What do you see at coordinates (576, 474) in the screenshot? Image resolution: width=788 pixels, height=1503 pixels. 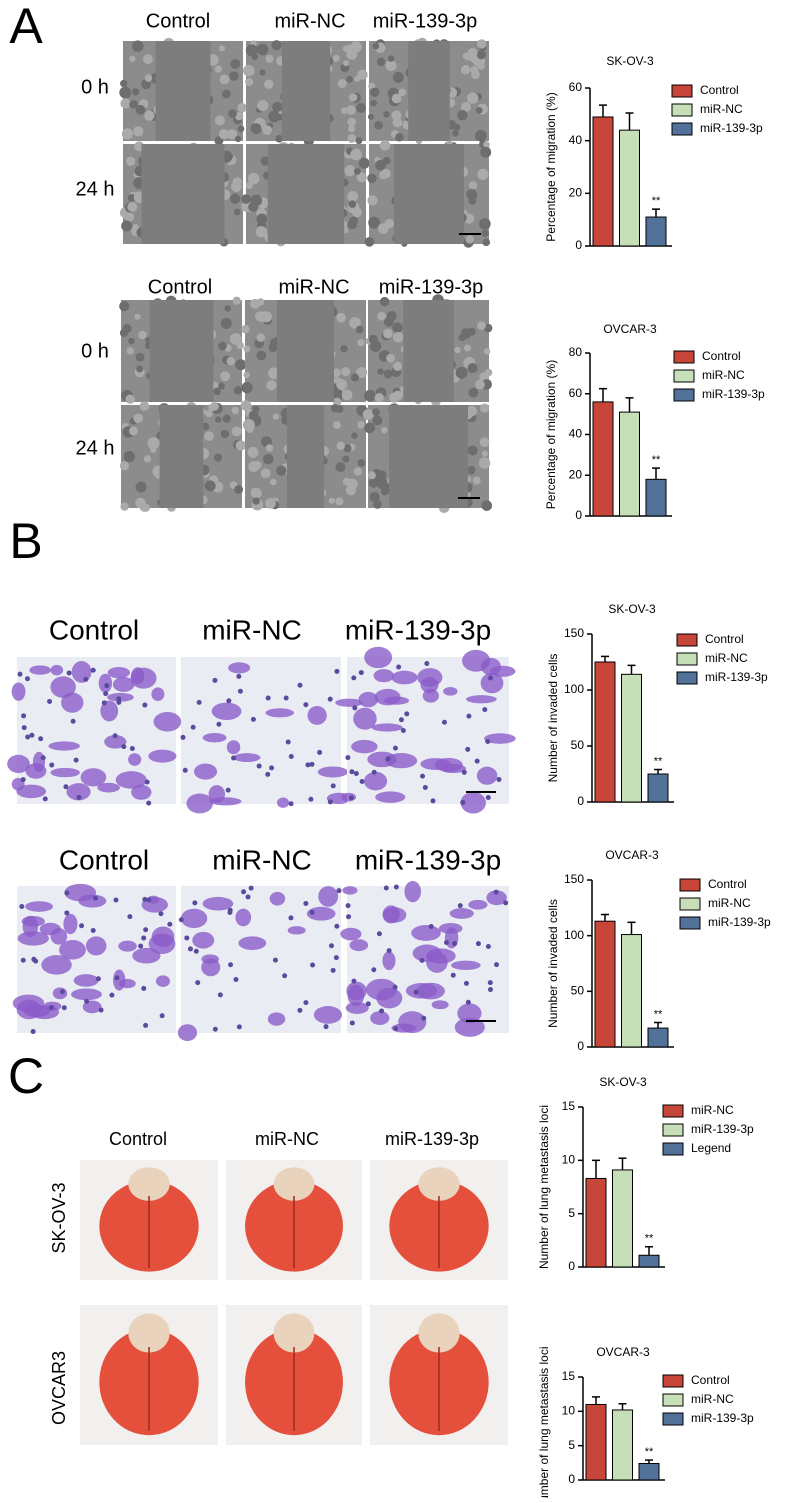 I see `y-tick-label: 20` at bounding box center [576, 474].